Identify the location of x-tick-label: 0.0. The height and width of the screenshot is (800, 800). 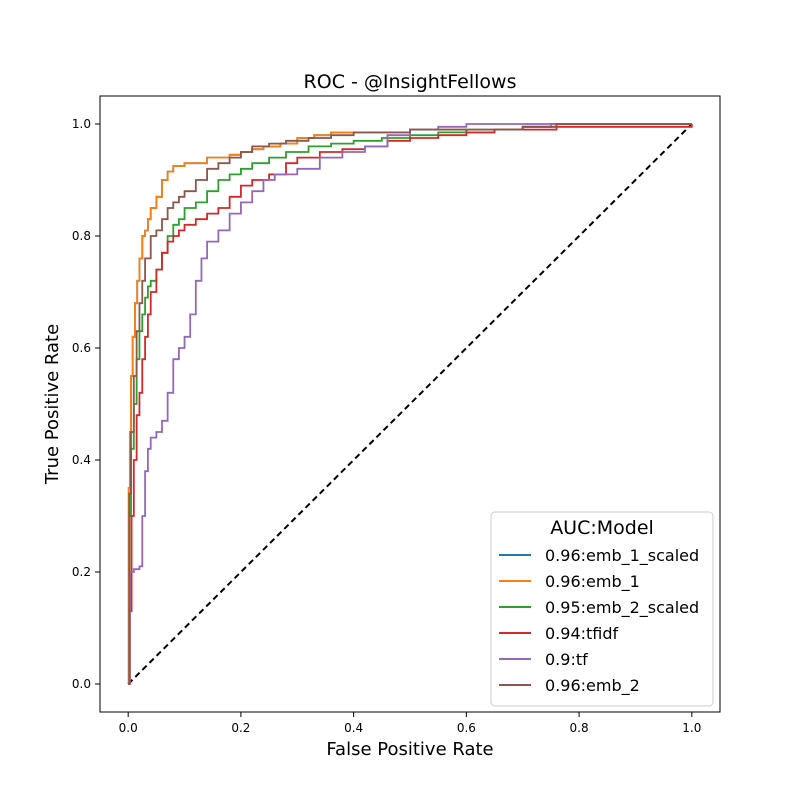
(128, 728).